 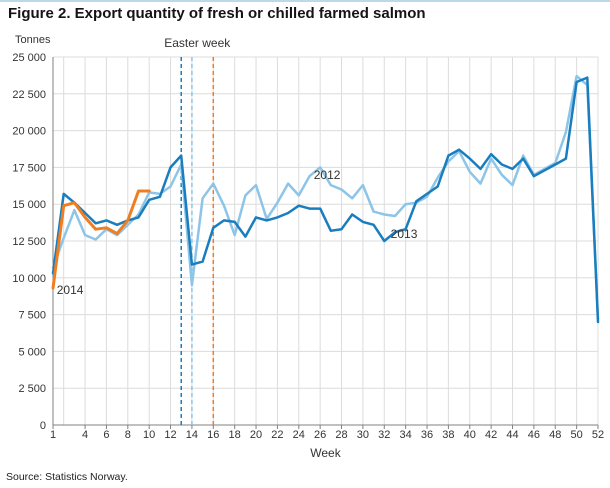 I want to click on svg-text: 44, so click(x=512, y=435).